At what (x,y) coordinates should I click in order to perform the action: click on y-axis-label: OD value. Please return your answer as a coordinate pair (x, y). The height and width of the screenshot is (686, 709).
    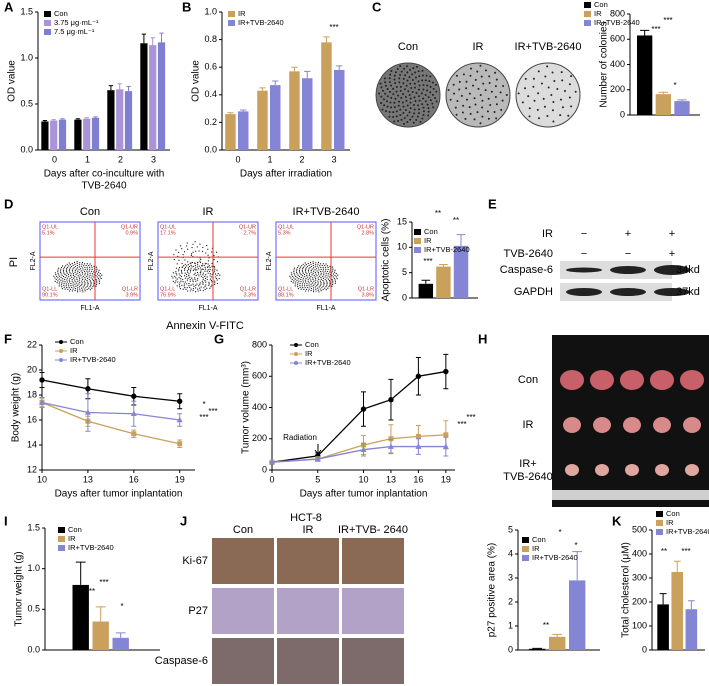
    Looking at the image, I should click on (196, 81).